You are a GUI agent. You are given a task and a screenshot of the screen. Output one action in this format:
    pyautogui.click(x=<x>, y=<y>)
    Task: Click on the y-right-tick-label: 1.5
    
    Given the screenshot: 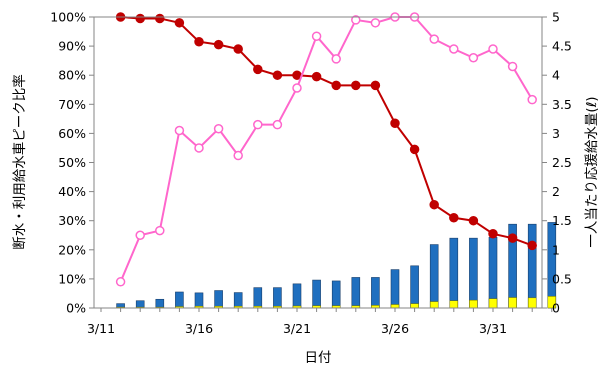 What is the action you would take?
    pyautogui.click(x=562, y=220)
    